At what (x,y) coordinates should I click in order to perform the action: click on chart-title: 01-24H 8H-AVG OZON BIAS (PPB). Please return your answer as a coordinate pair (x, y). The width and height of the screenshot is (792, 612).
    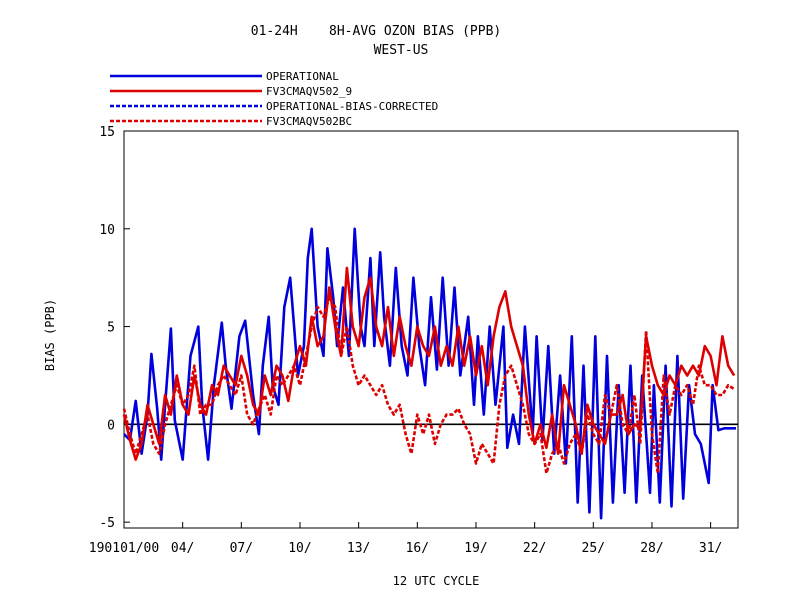
    Looking at the image, I should click on (376, 31).